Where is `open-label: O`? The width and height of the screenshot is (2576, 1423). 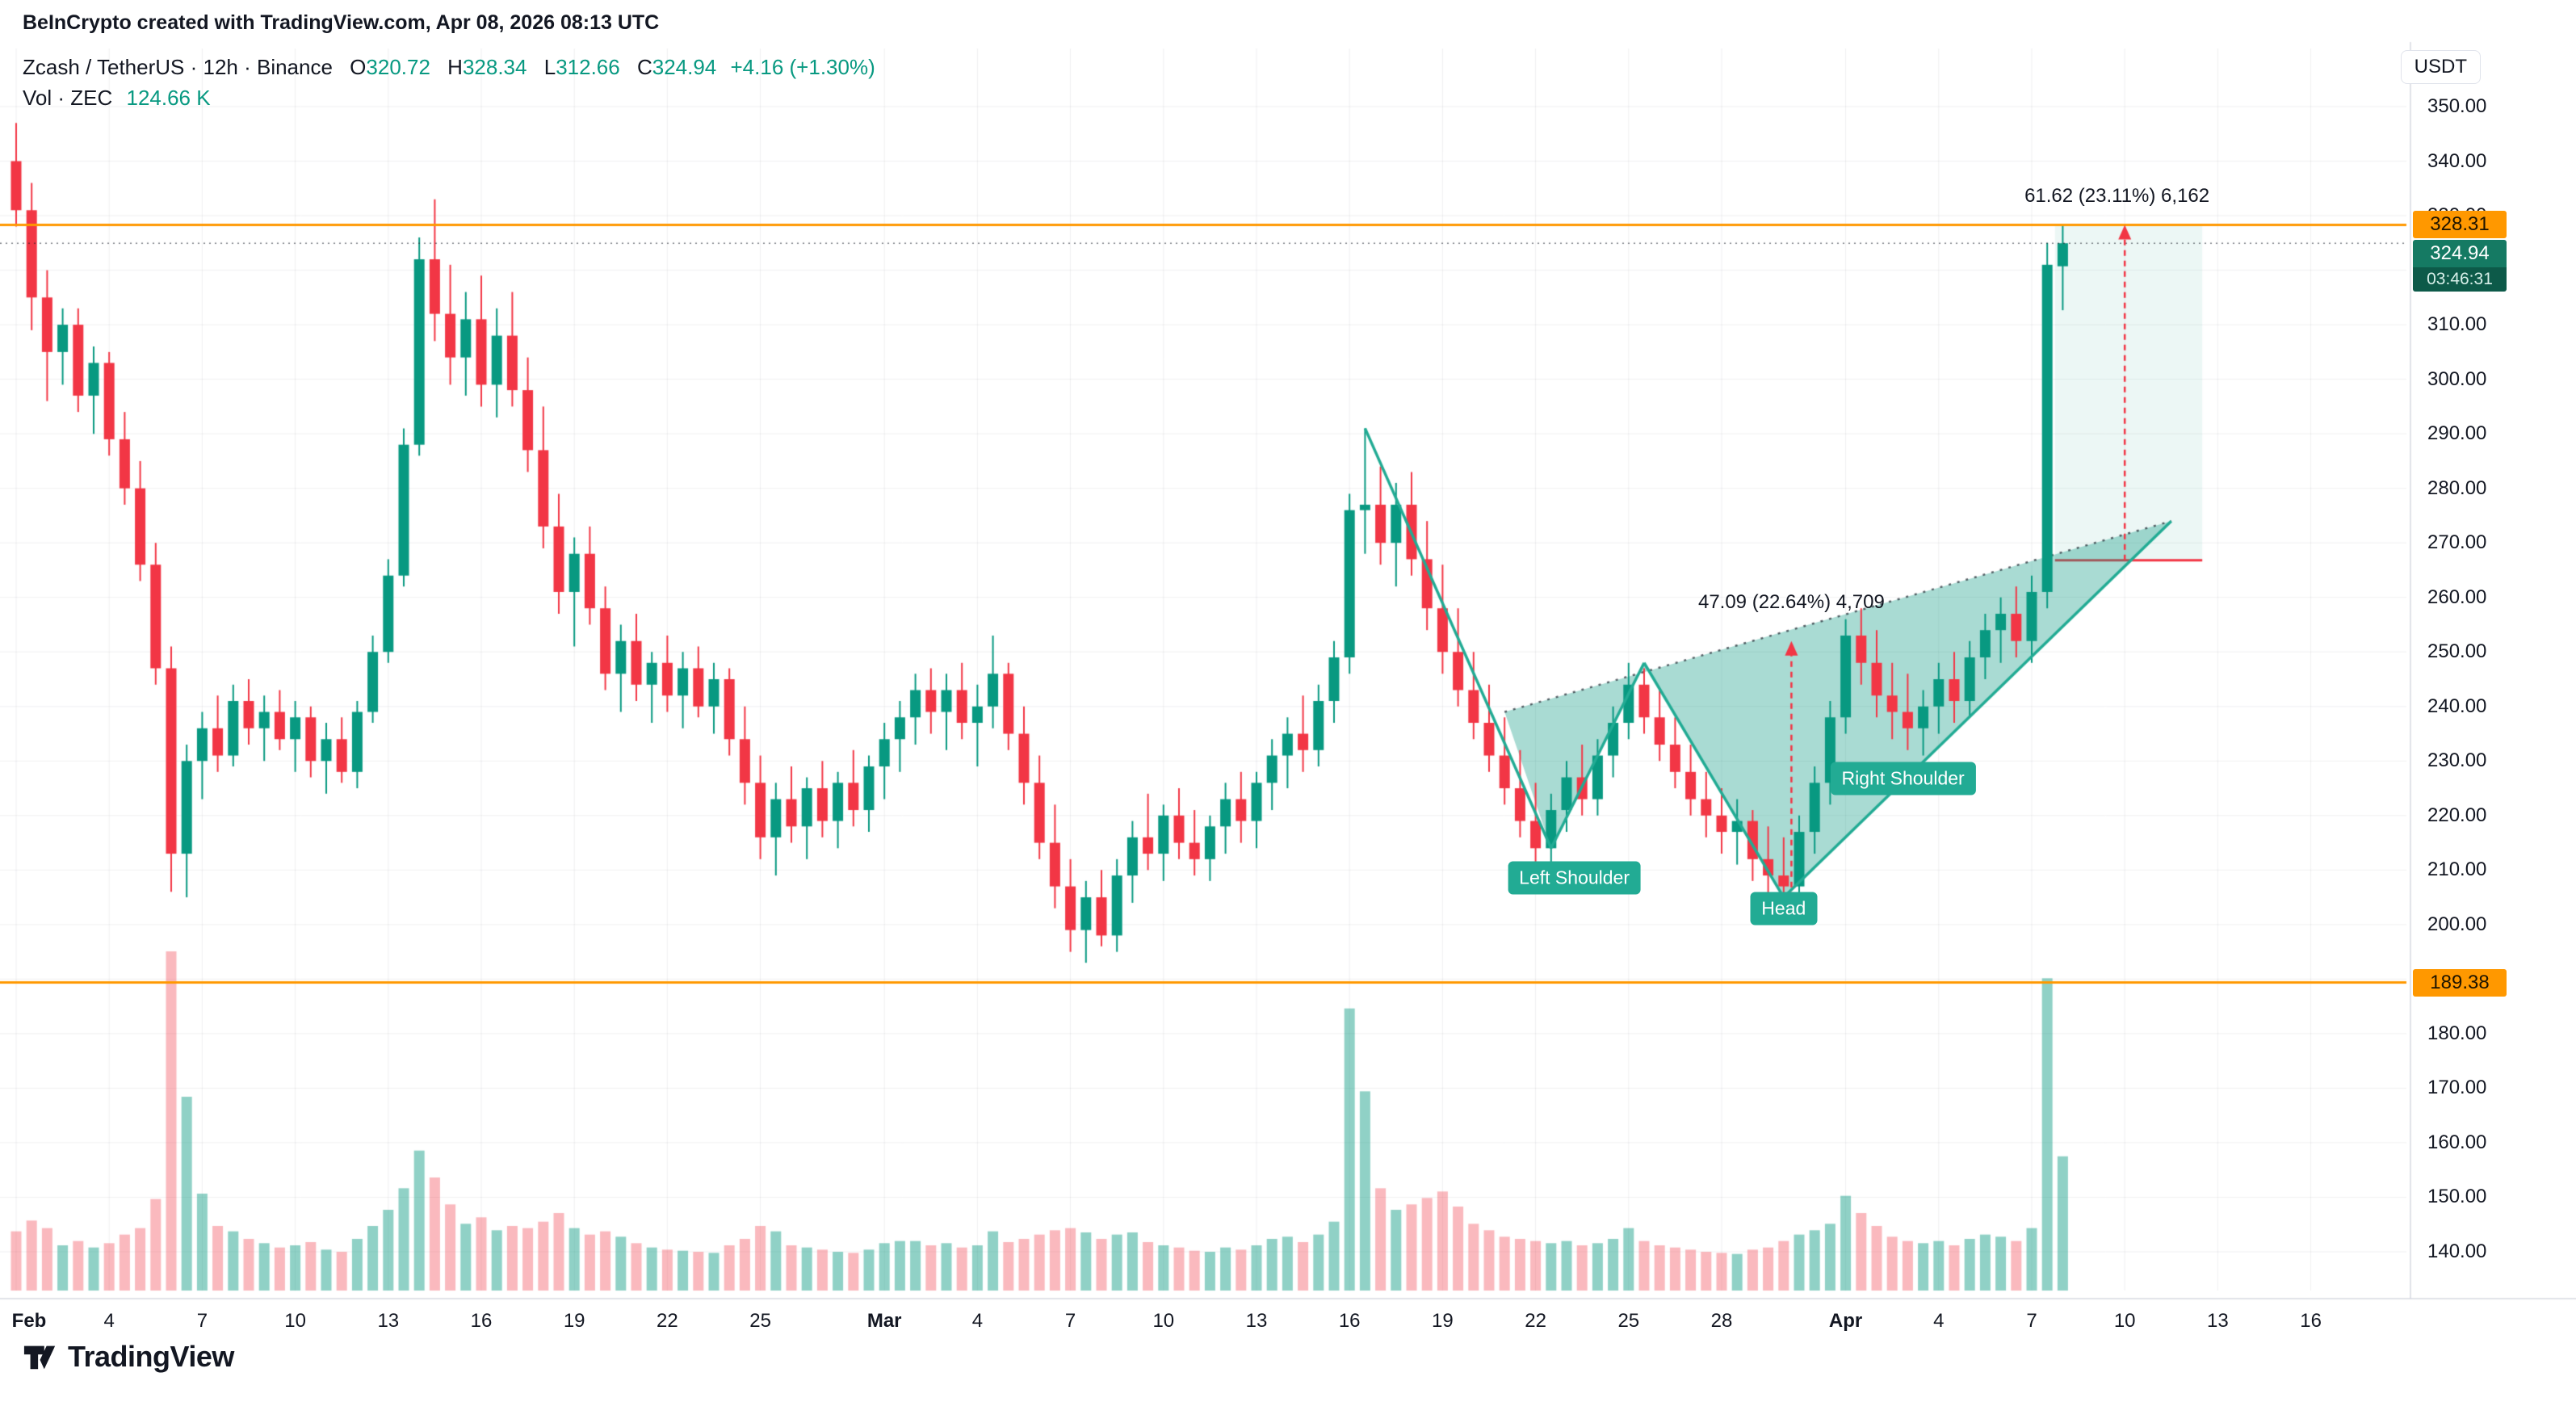
open-label: O is located at coordinates (358, 67).